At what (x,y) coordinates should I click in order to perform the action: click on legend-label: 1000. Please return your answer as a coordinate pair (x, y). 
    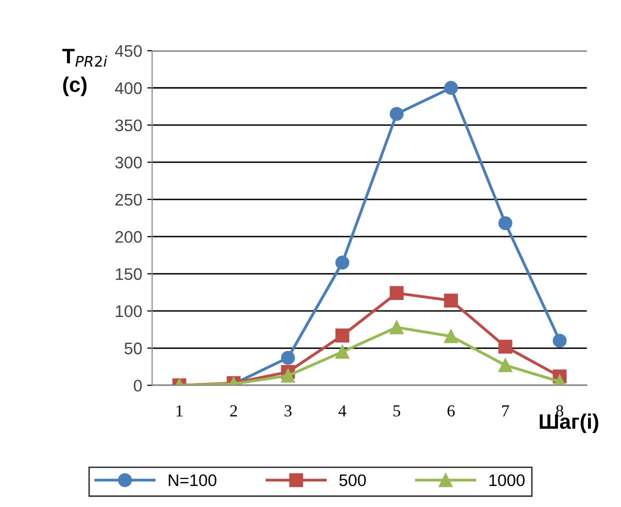
    Looking at the image, I should click on (507, 480).